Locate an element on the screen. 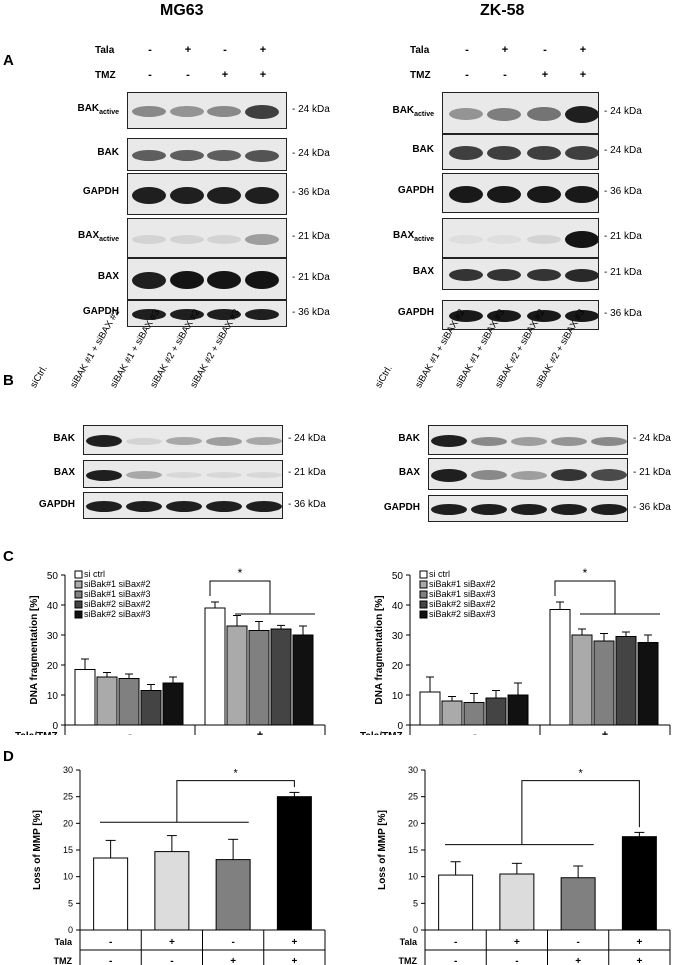  tmz-label-a-mg63: TMZ is located at coordinates (105, 75).